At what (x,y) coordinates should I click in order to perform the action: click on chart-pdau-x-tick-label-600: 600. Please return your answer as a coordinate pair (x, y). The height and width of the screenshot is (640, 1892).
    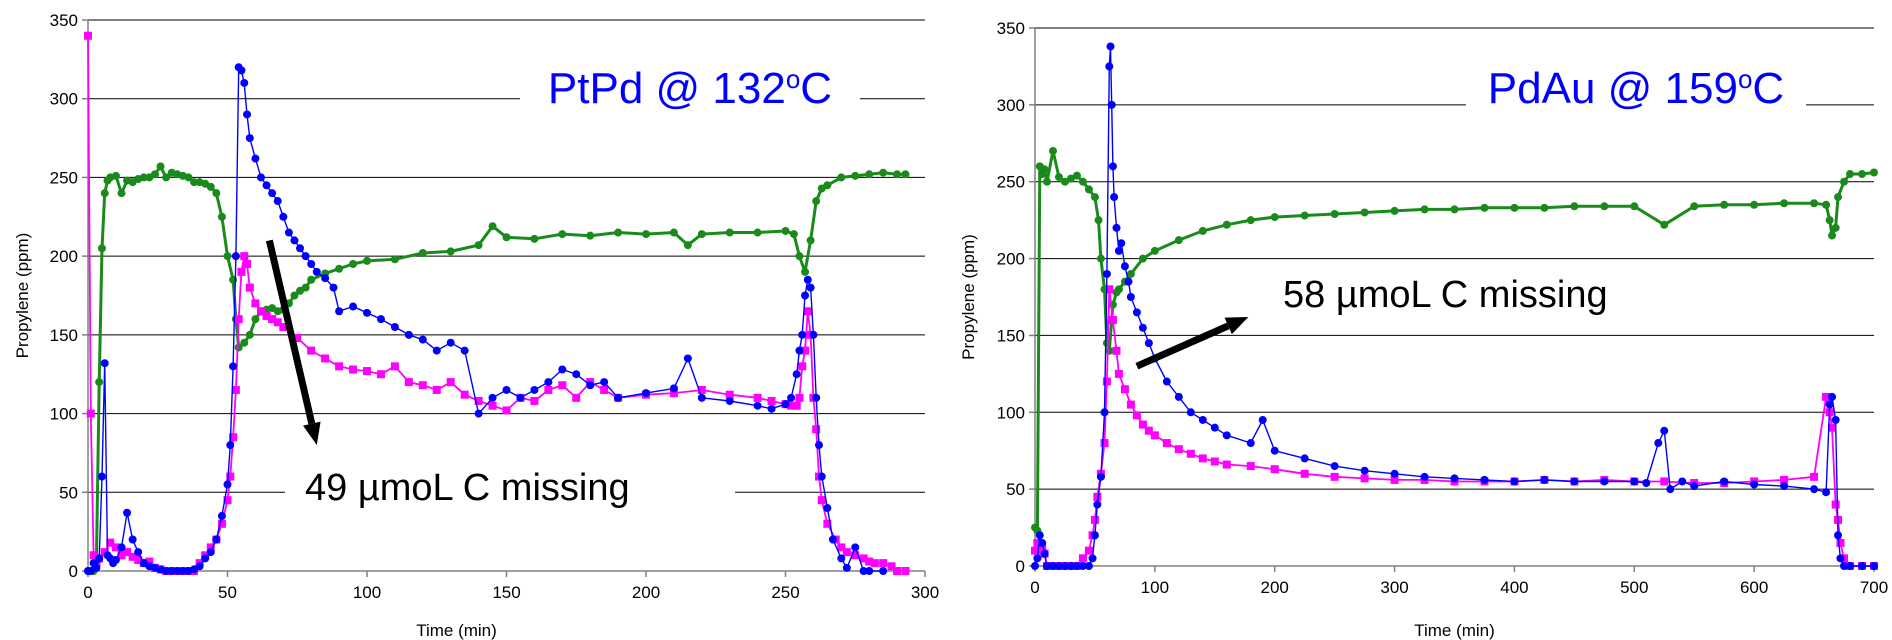
    Looking at the image, I should click on (1754, 587).